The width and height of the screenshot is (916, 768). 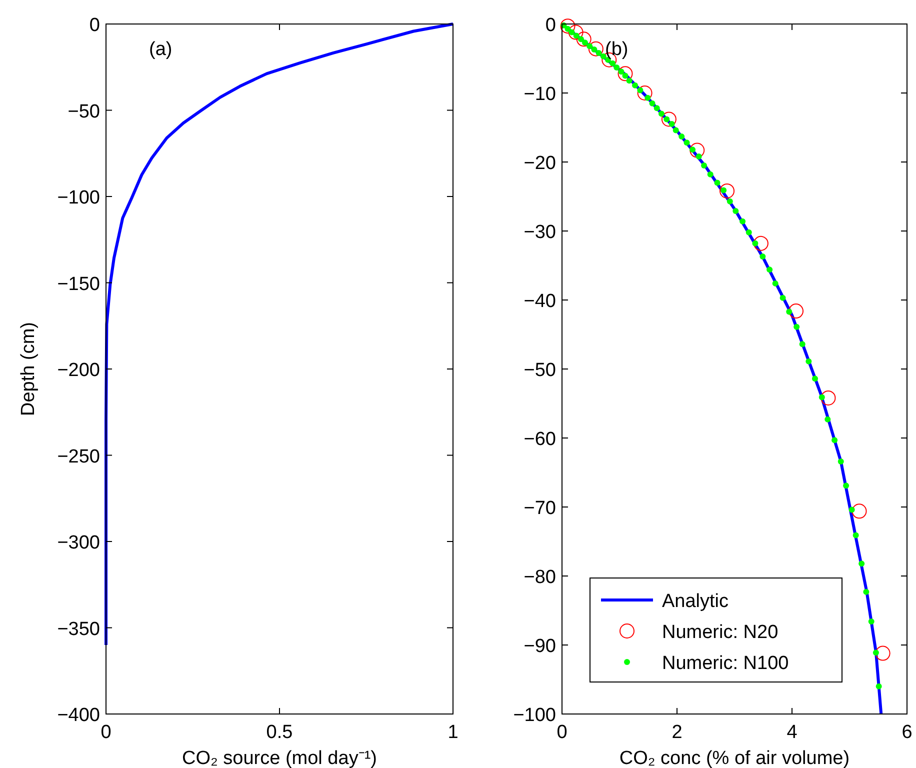 I want to click on y-tick-label: −20, so click(x=540, y=163).